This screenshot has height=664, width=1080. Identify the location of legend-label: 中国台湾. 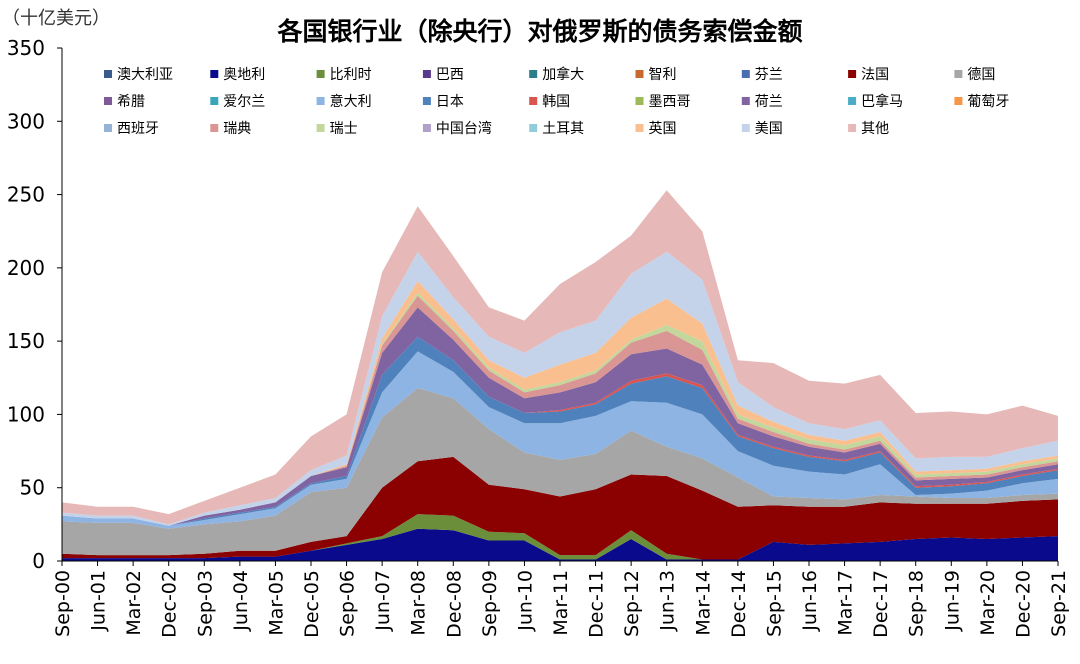
(464, 128).